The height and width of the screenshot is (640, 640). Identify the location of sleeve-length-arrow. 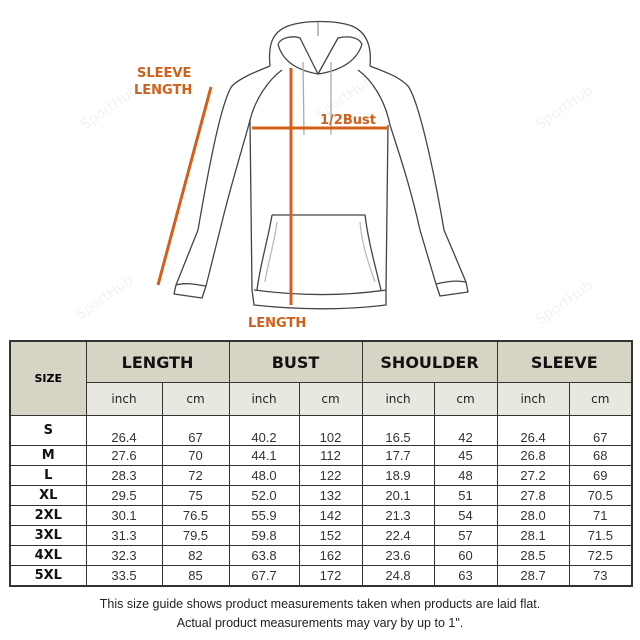
(184, 186).